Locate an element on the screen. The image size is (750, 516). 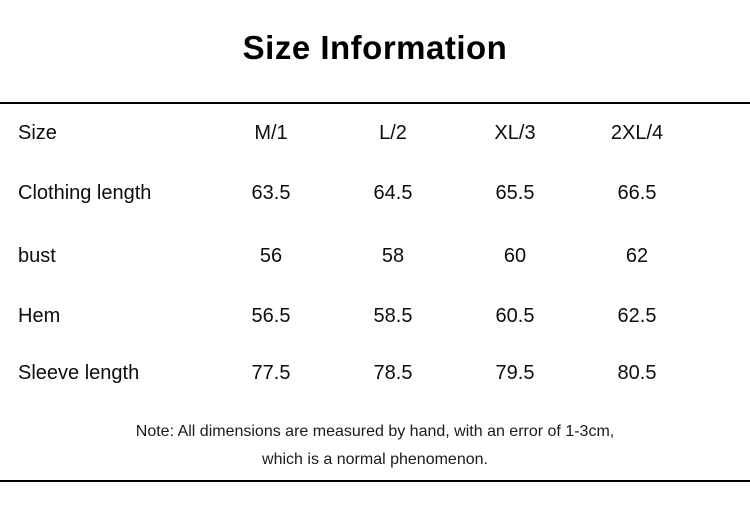
row-label: Clothing length is located at coordinates (85, 192).